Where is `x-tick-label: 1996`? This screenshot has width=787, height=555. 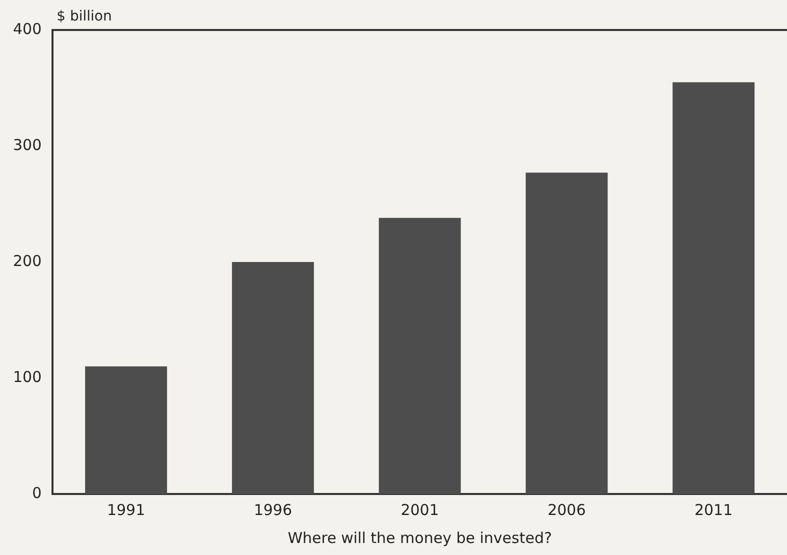 x-tick-label: 1996 is located at coordinates (273, 509).